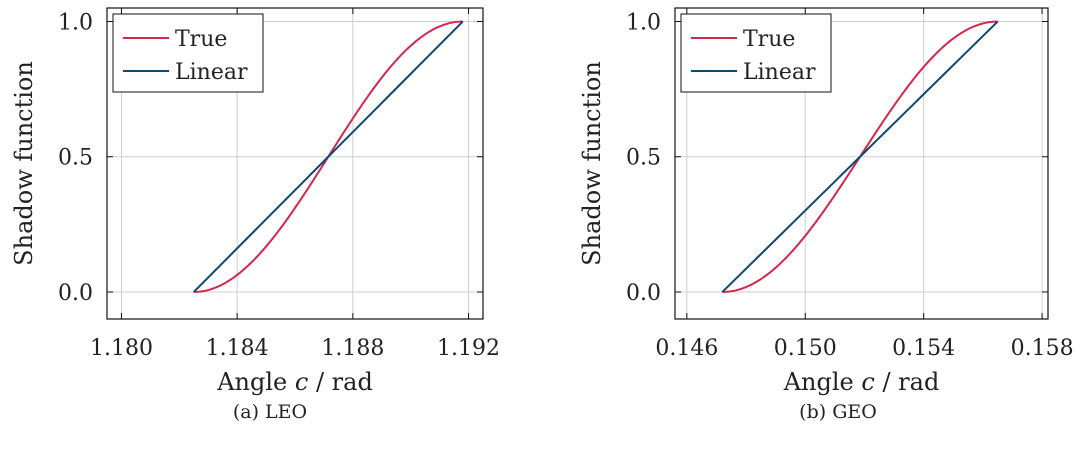  I want to click on caption: (a) LEO, so click(270, 412).